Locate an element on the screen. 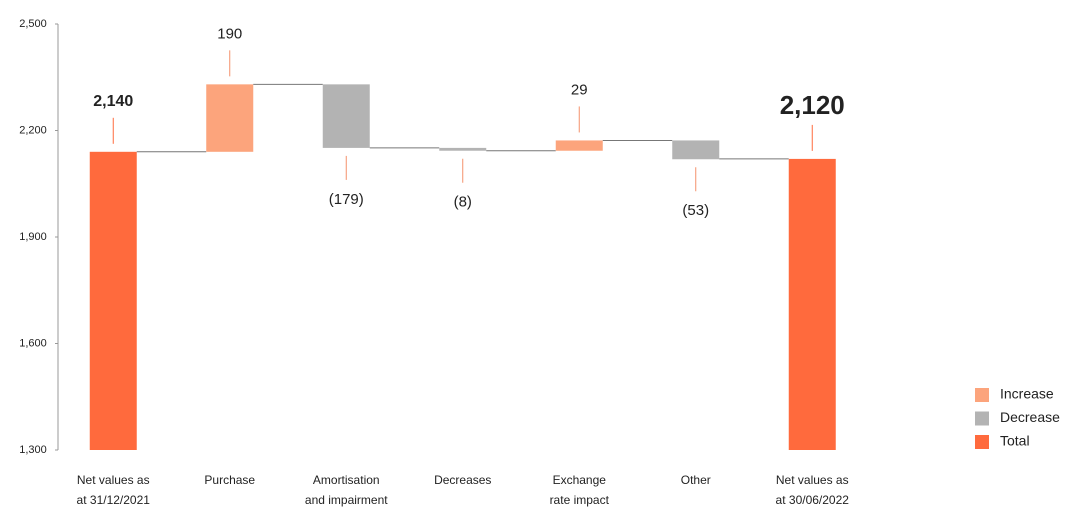 This screenshot has width=1077, height=509. x-tick-label: Decreases is located at coordinates (462, 480).